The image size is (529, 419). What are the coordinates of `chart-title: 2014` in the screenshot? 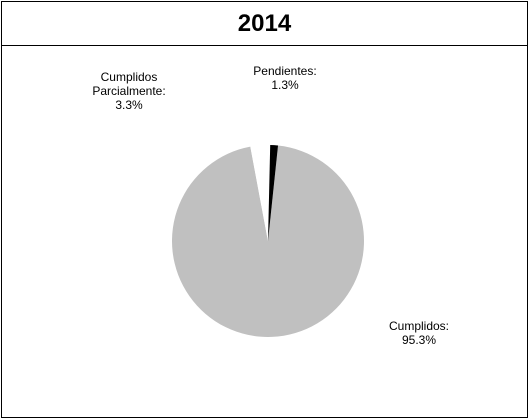 It's located at (264, 23).